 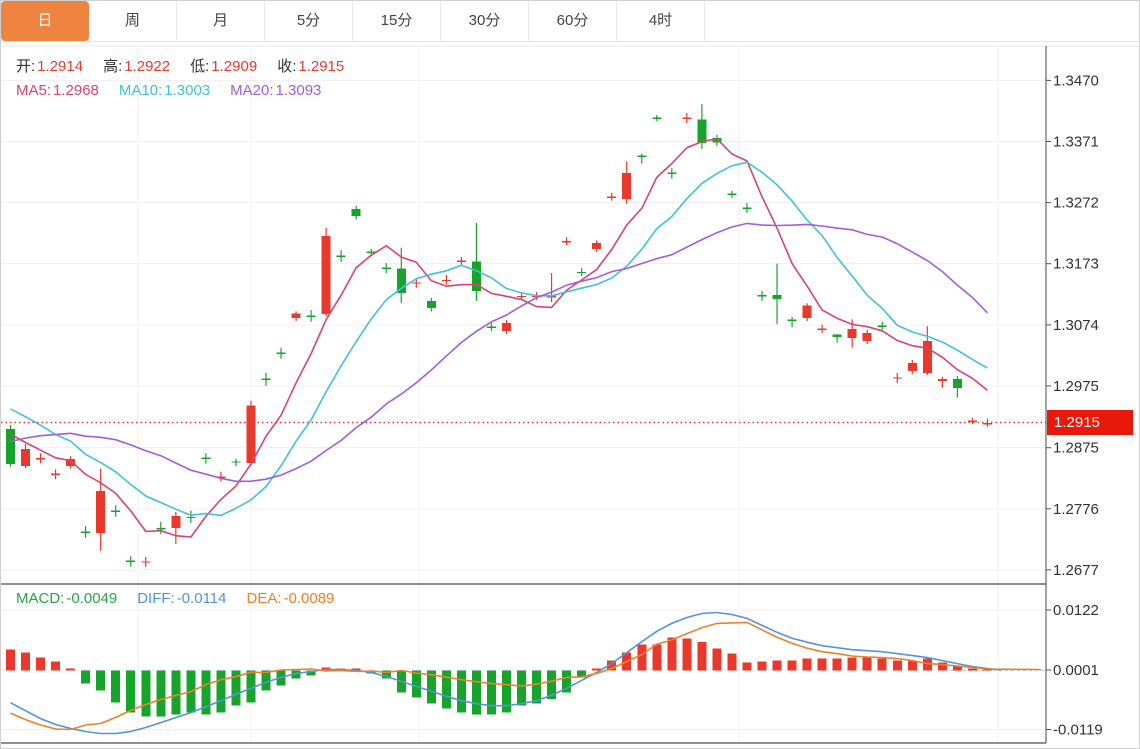 What do you see at coordinates (1076, 142) in the screenshot?
I see `price-axis-label: 1.3371` at bounding box center [1076, 142].